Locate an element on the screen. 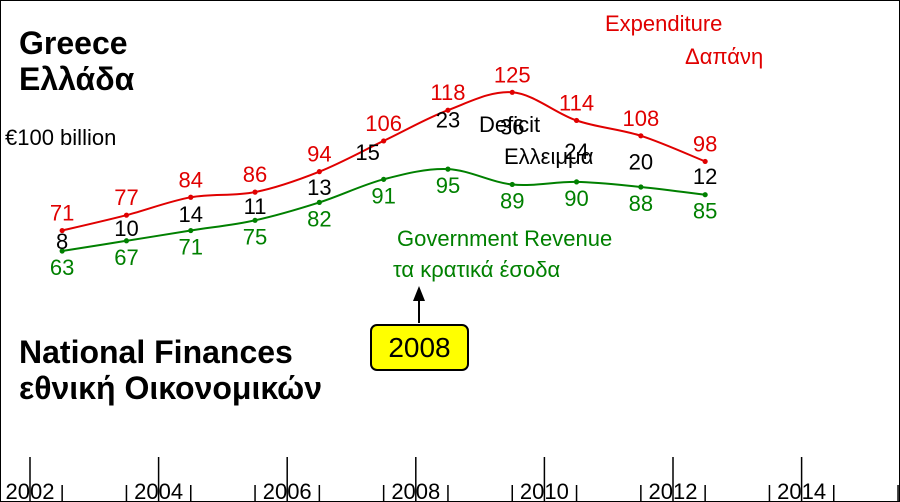 This screenshot has width=900, height=502. revenue-value-label: 88 is located at coordinates (641, 203).